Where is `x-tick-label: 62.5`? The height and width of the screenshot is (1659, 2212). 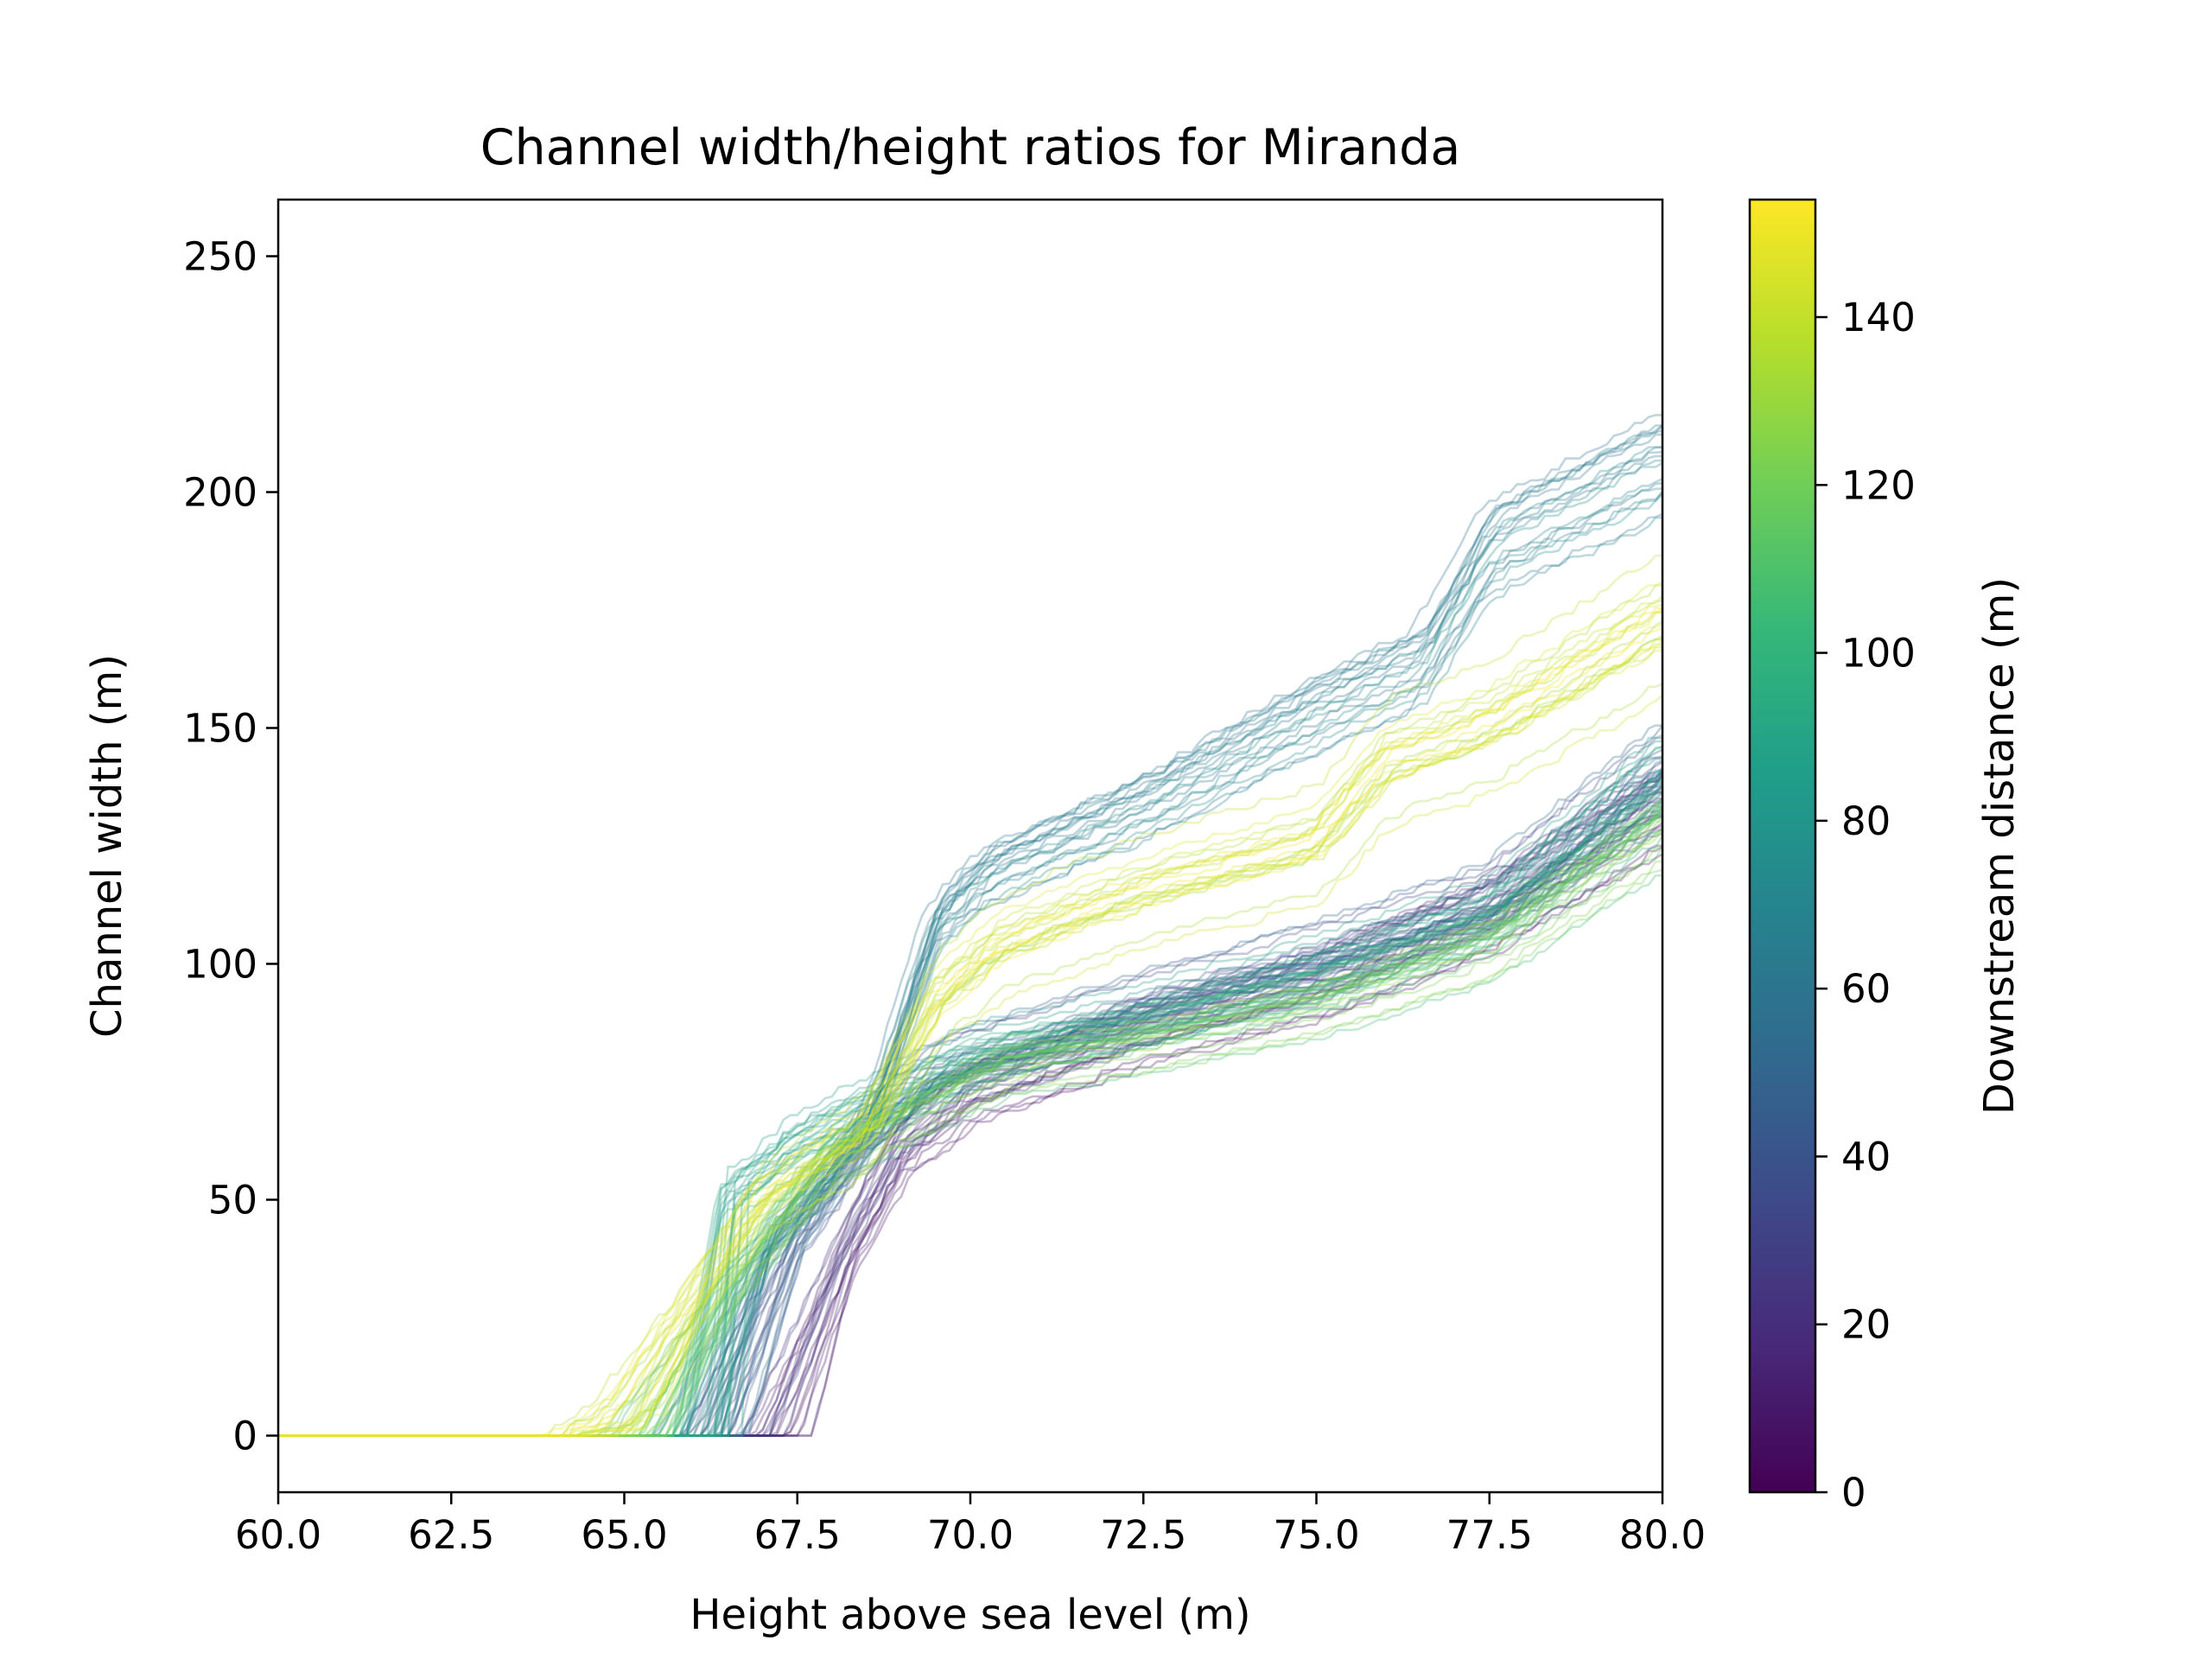 x-tick-label: 62.5 is located at coordinates (451, 1535).